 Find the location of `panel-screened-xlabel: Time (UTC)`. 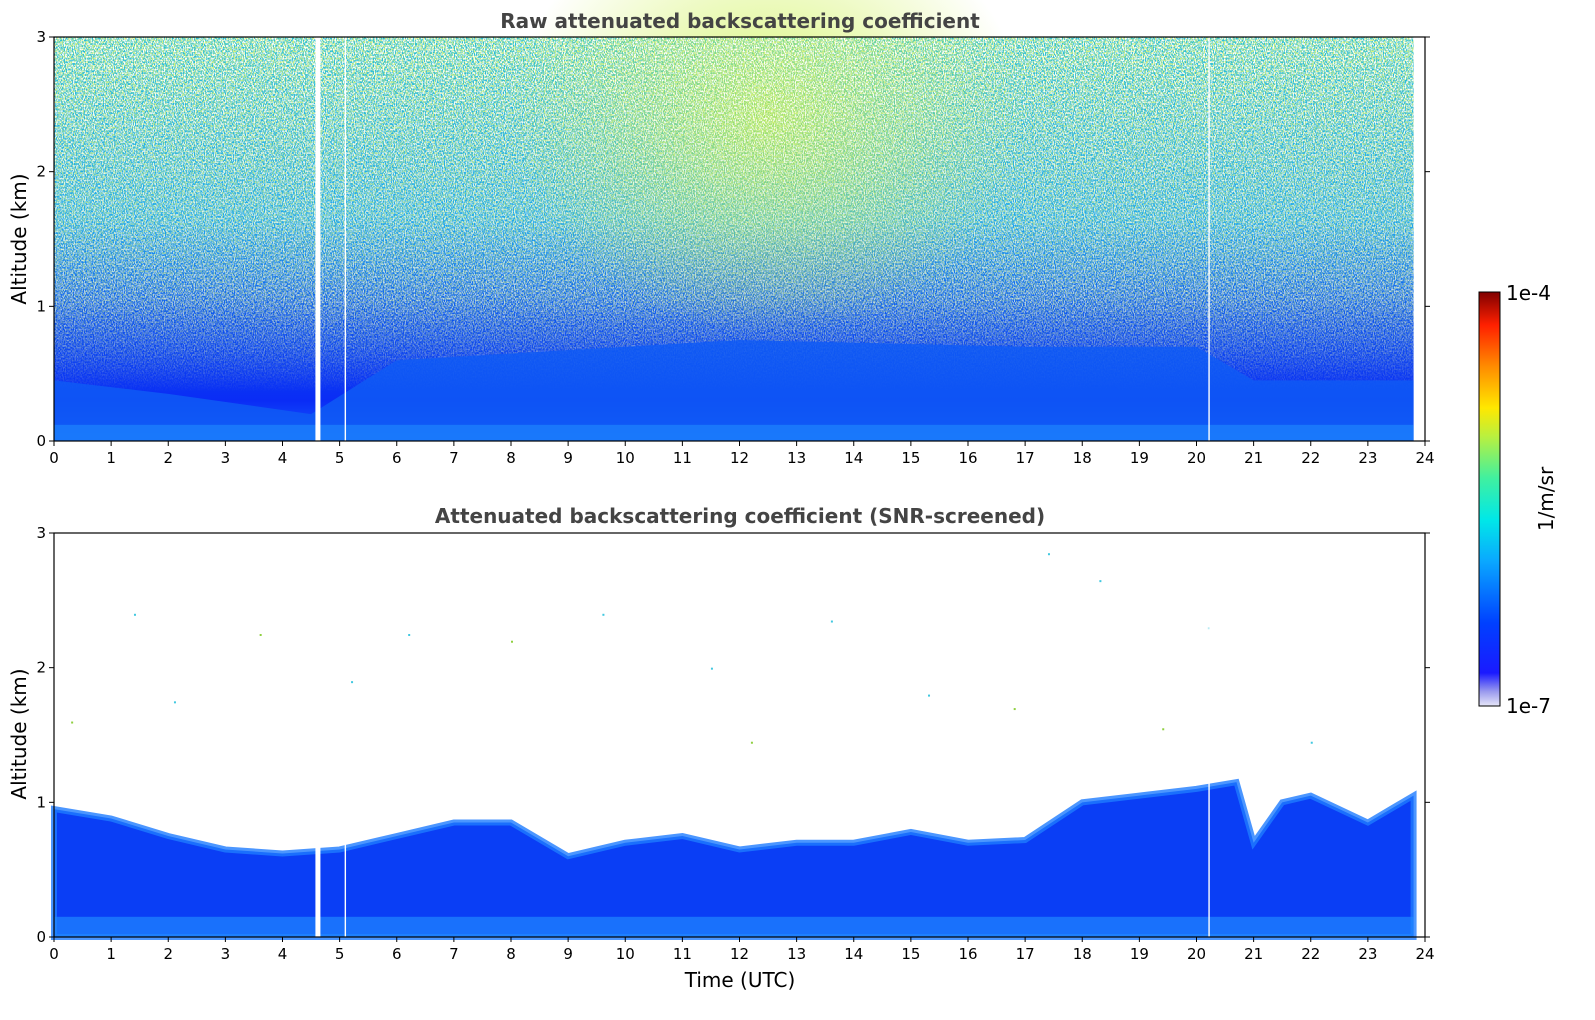

panel-screened-xlabel: Time (UTC) is located at coordinates (740, 980).